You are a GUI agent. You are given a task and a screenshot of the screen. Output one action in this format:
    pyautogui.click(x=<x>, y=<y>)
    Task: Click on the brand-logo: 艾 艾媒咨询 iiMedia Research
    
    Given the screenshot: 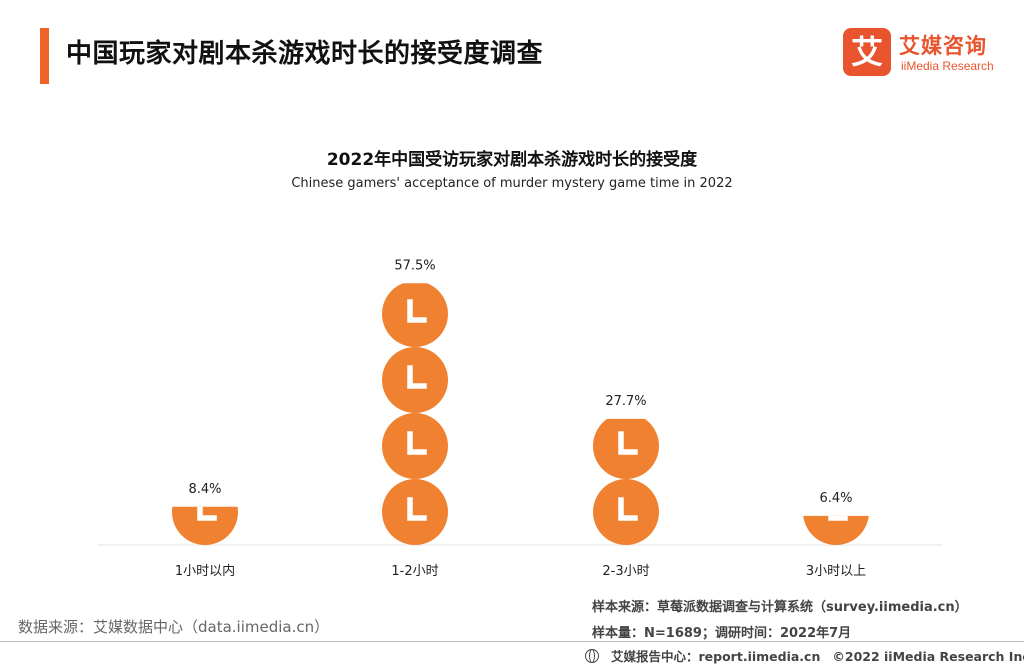 What is the action you would take?
    pyautogui.click(x=928, y=54)
    